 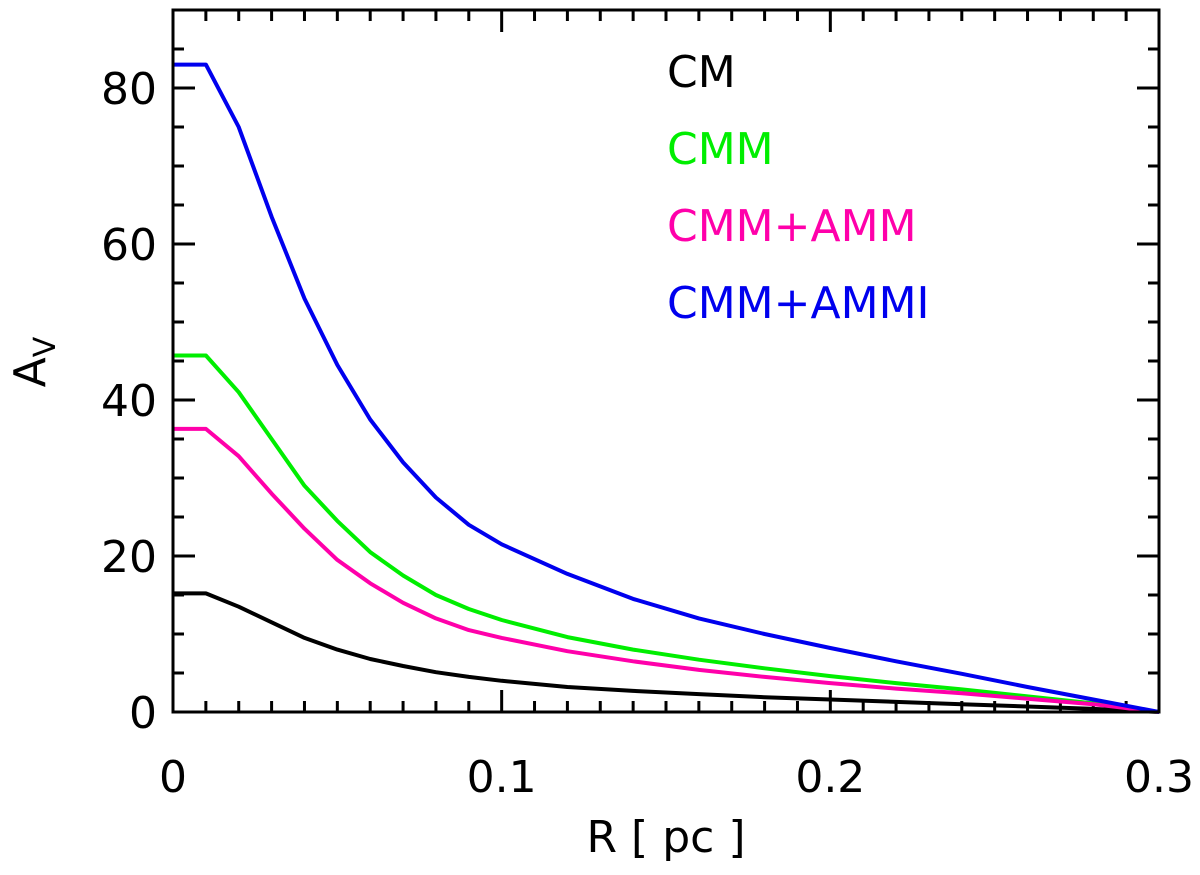 I want to click on y-tick-label: 80, so click(x=129, y=89).